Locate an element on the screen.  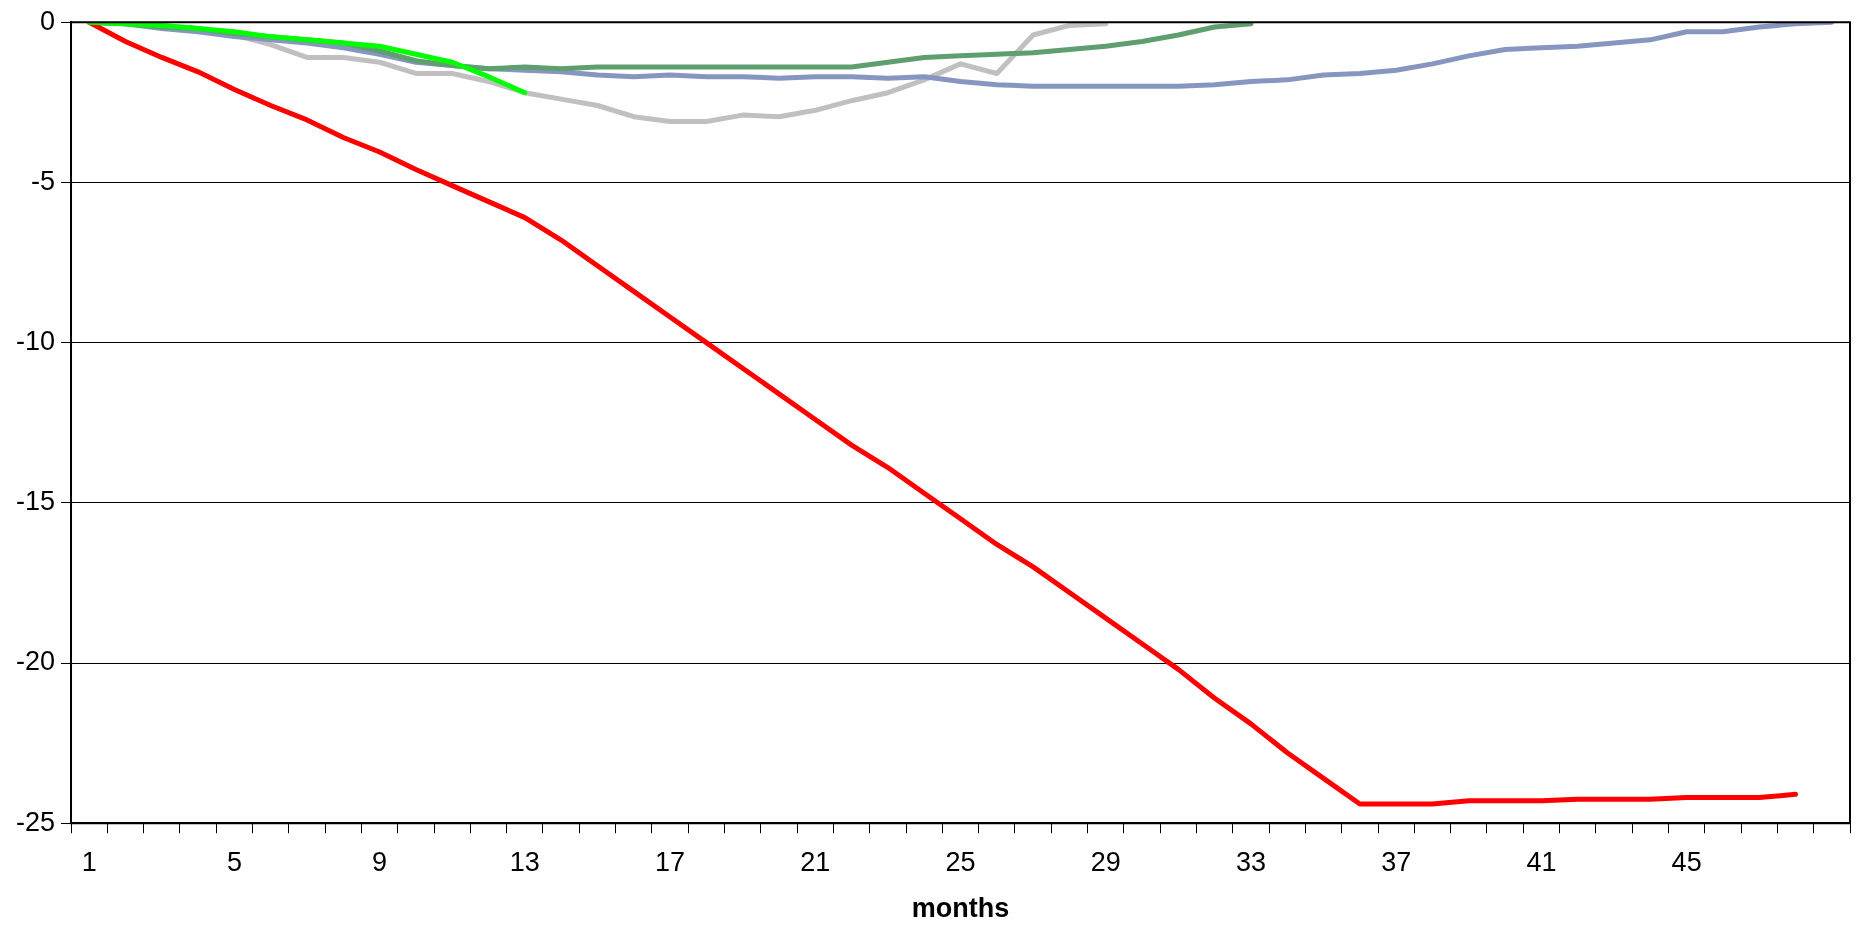
x-tick-label: 17 is located at coordinates (670, 861).